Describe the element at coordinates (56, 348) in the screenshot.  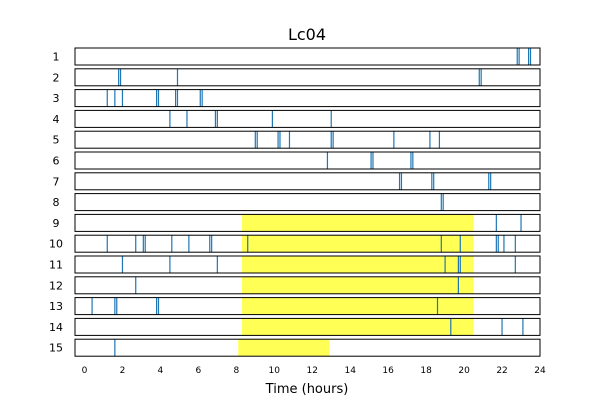
I see `row-label: 15` at that location.